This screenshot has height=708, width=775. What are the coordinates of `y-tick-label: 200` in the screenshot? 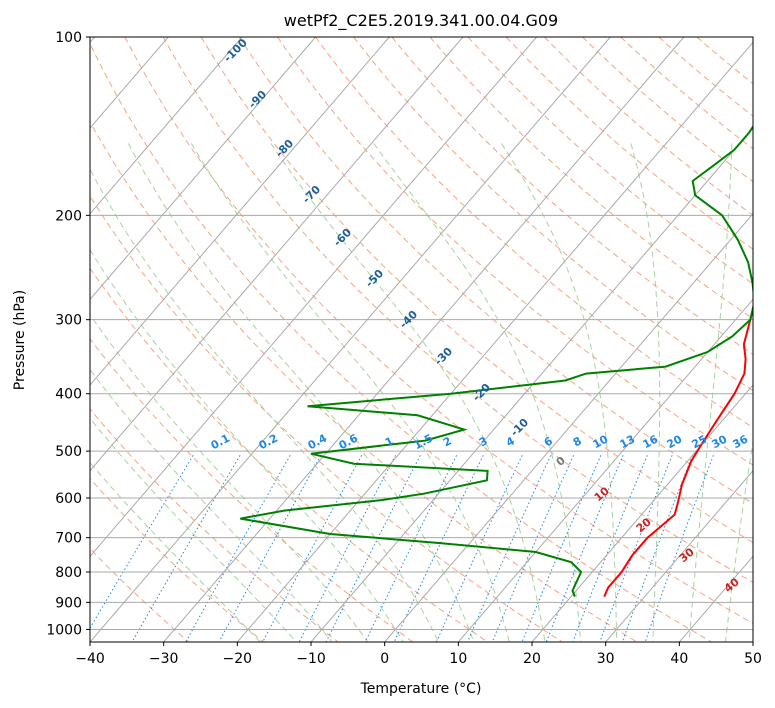 It's located at (68, 216).